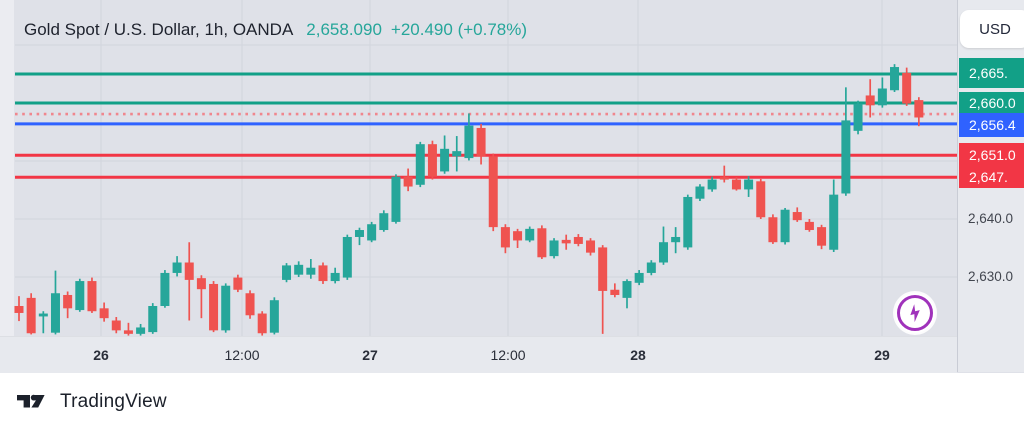  I want to click on time-axis: 26 12:00 27 12:00 28 29, so click(478, 354).